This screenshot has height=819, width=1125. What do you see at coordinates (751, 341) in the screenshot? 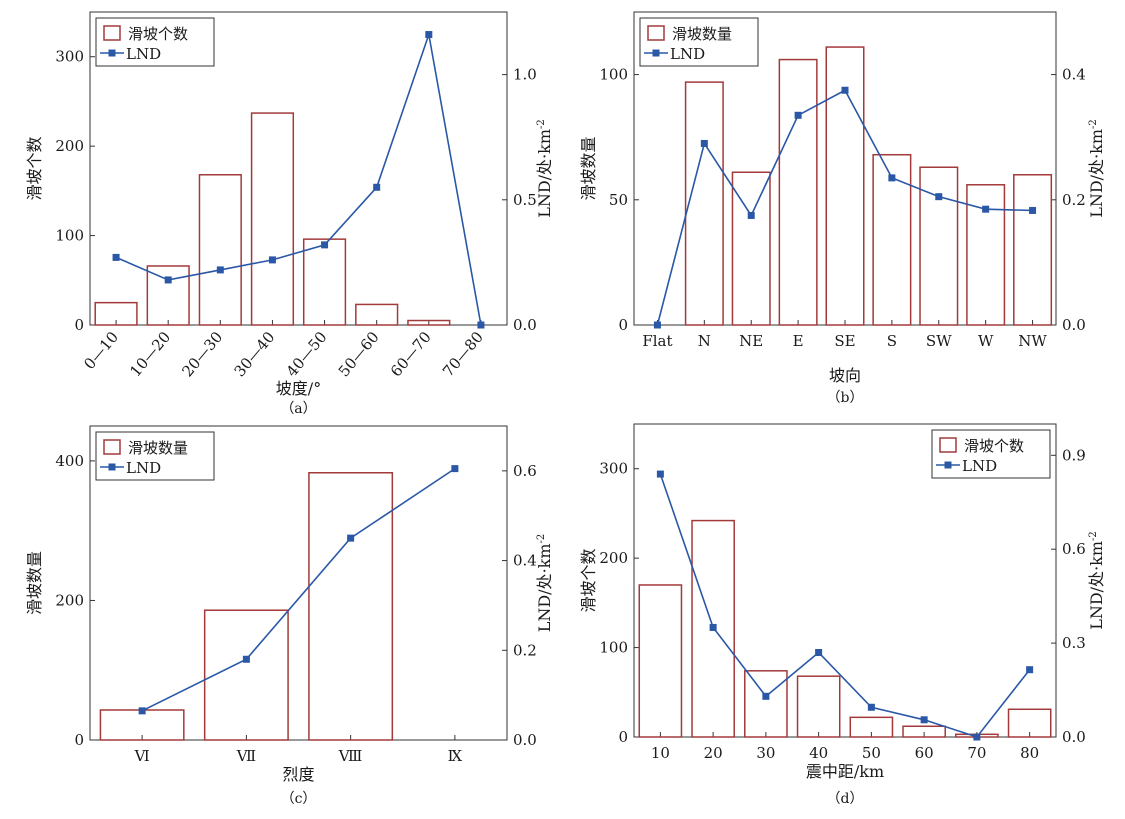
I see `x-tick-label: NE` at bounding box center [751, 341].